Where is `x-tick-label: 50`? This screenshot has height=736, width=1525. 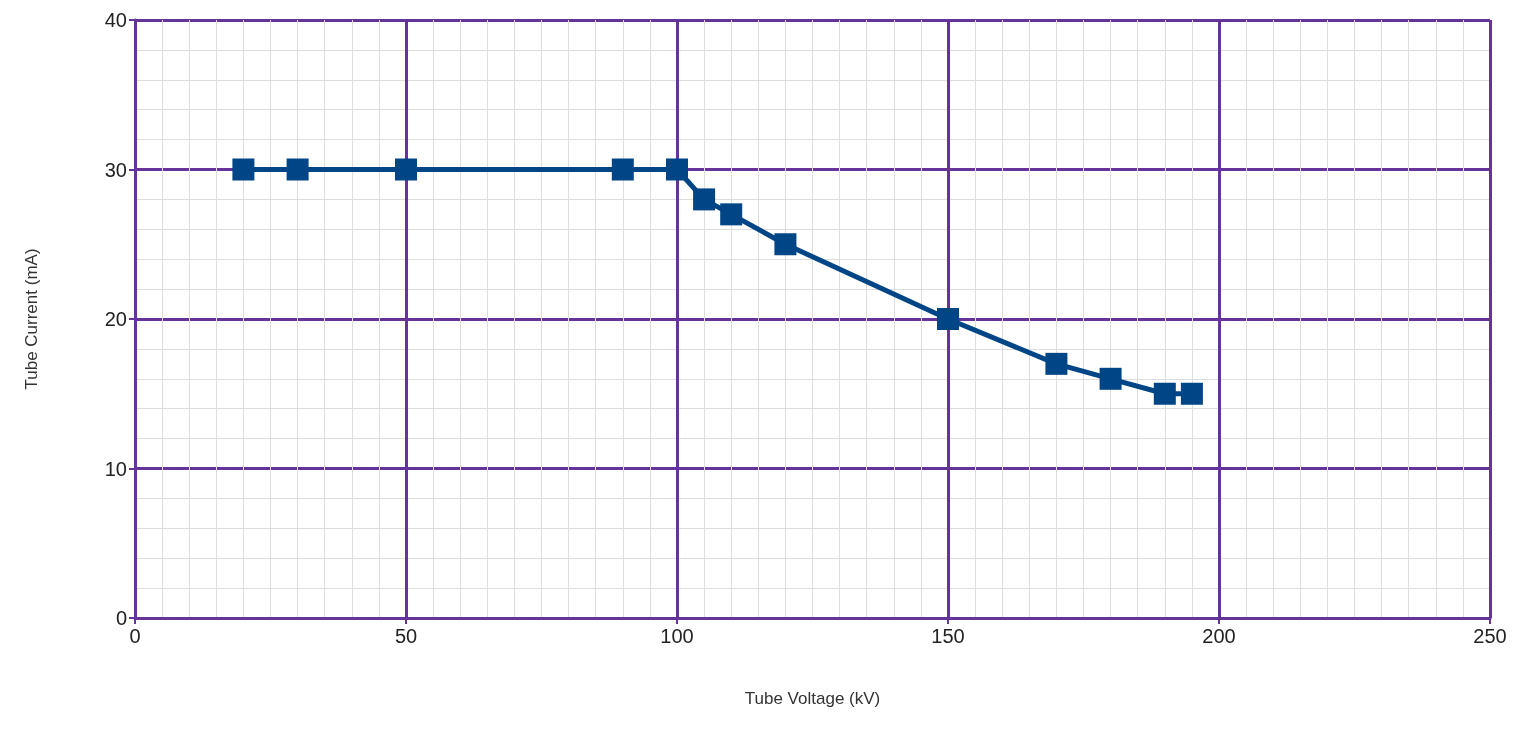
x-tick-label: 50 is located at coordinates (406, 636).